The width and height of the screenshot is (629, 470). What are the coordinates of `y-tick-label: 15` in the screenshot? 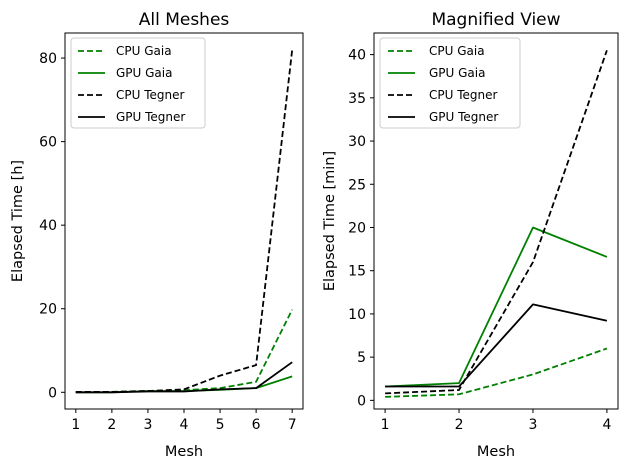 It's located at (357, 272).